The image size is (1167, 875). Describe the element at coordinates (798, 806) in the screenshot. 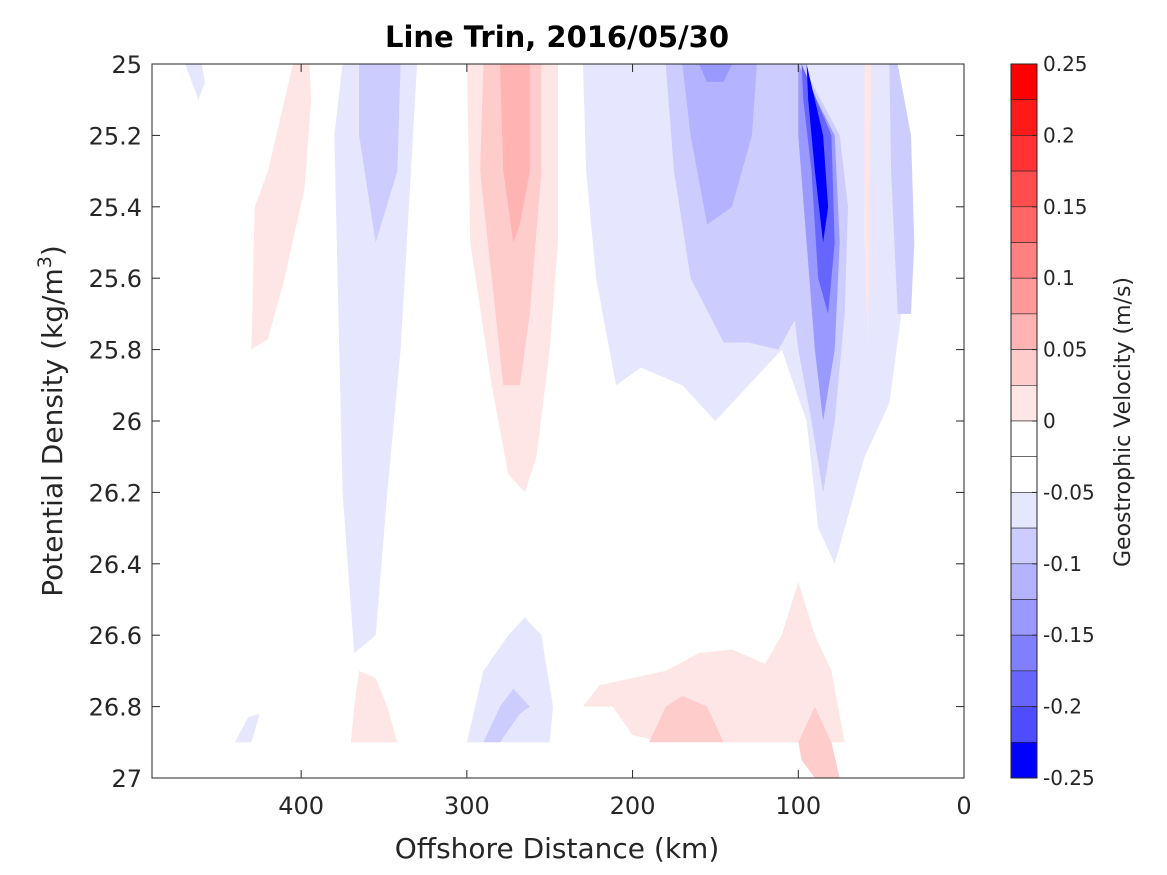

I see `x-tick-label: 100` at that location.